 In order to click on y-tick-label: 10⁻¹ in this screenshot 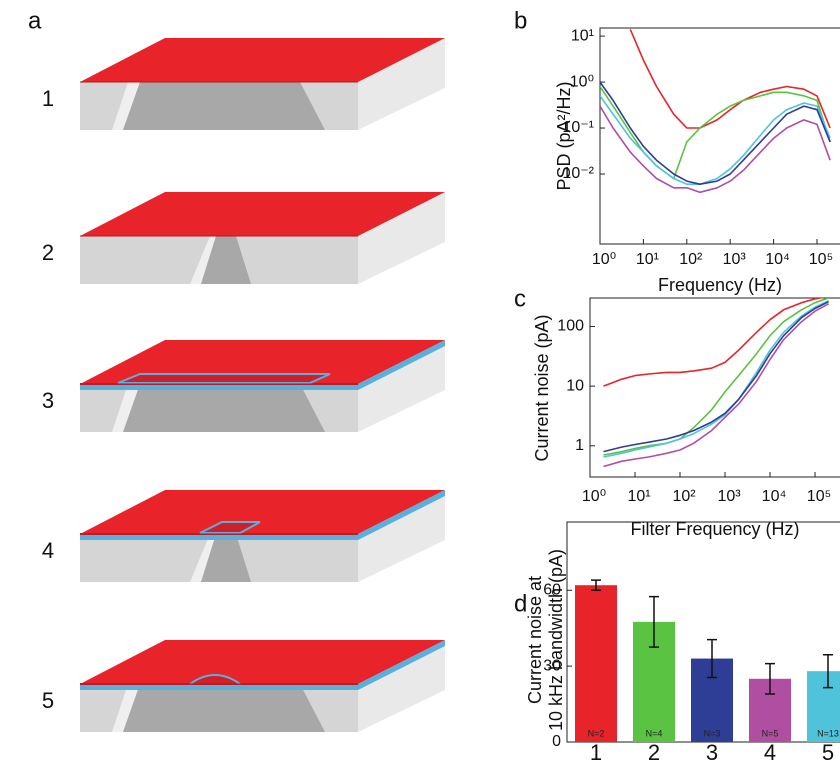, I will do `click(578, 127)`.